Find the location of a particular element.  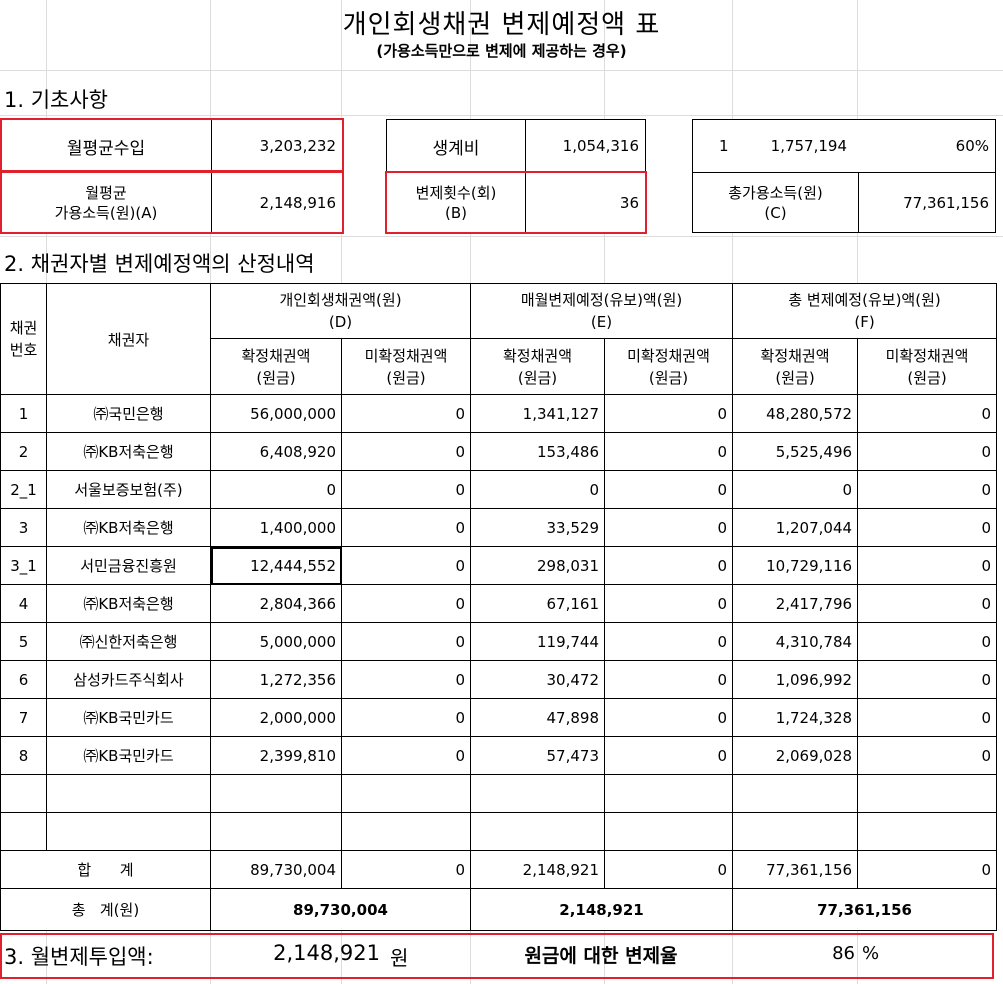

living-cost-value: 1,054,316 is located at coordinates (600, 146).